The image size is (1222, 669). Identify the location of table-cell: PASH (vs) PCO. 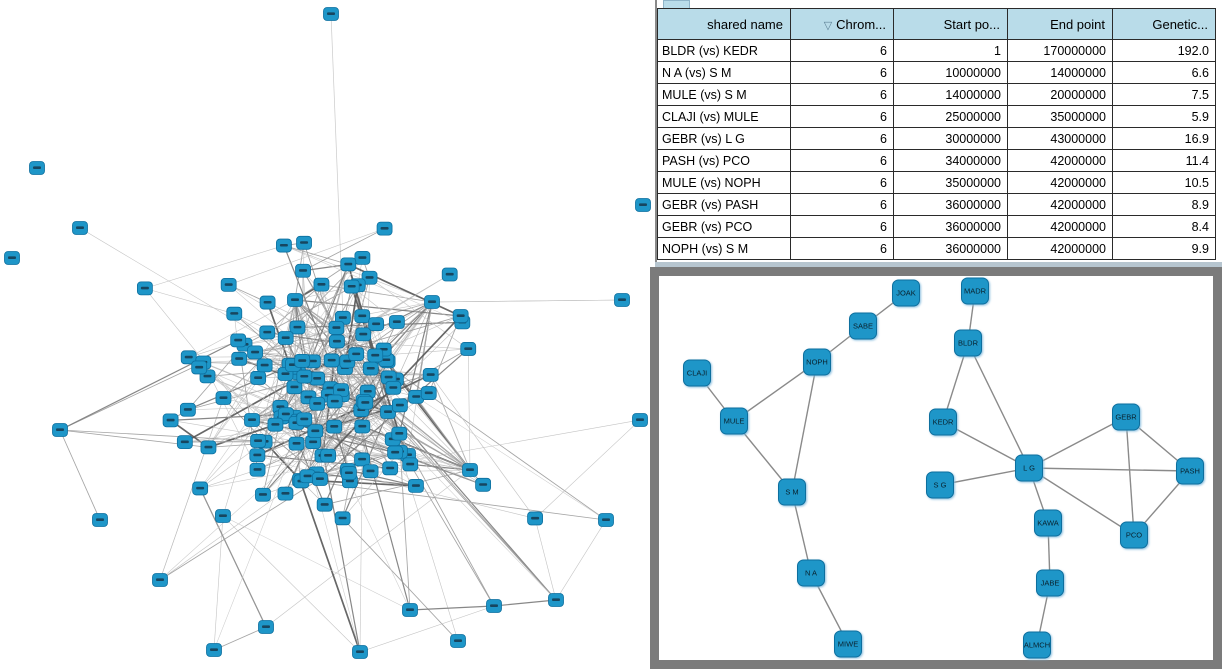
(724, 160).